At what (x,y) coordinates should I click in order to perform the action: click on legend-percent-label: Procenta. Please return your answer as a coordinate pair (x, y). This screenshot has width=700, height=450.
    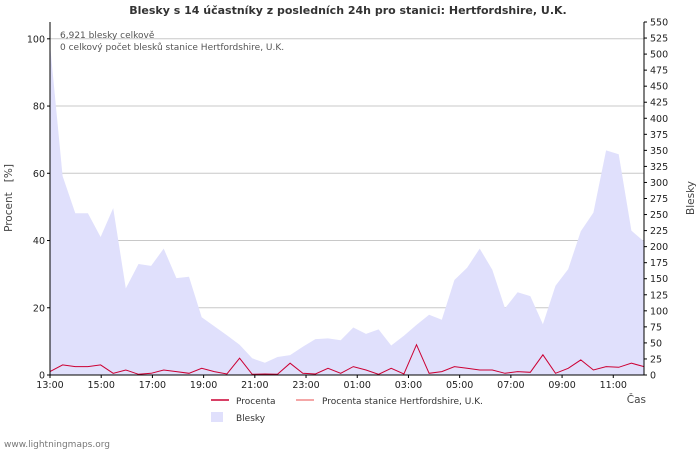
    Looking at the image, I should click on (256, 402).